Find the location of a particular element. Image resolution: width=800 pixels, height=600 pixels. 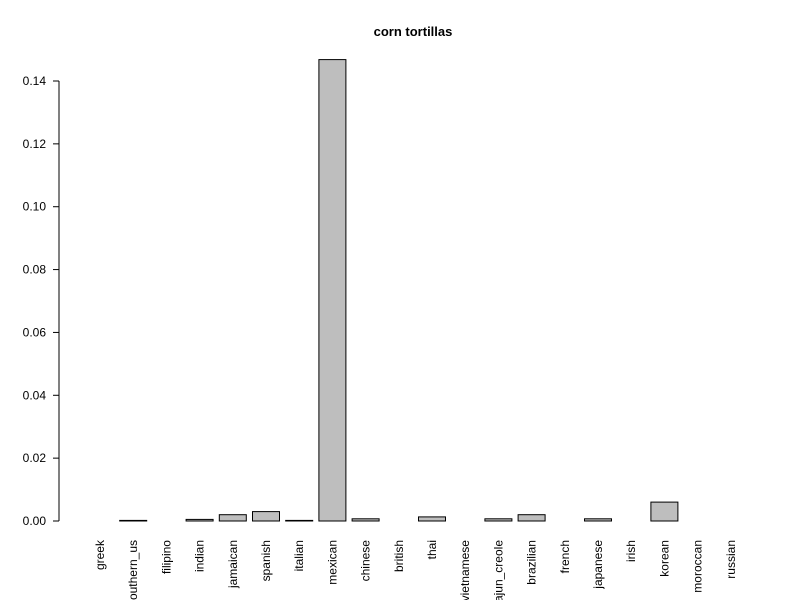

x-label-chinese: chinese is located at coordinates (366, 561).